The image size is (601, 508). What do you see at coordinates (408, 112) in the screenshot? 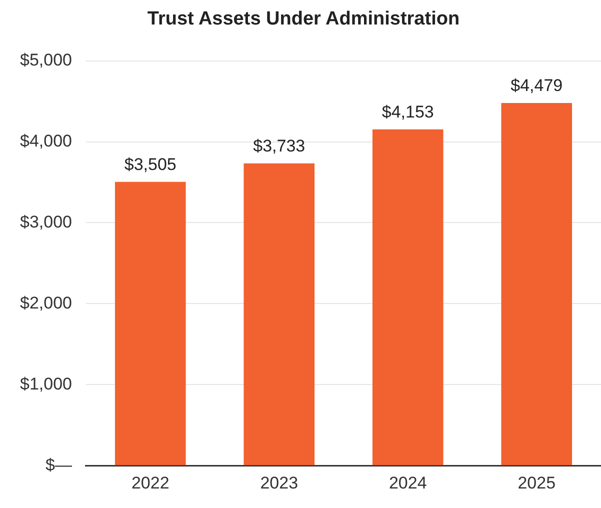
I see `data-label: $4,153` at bounding box center [408, 112].